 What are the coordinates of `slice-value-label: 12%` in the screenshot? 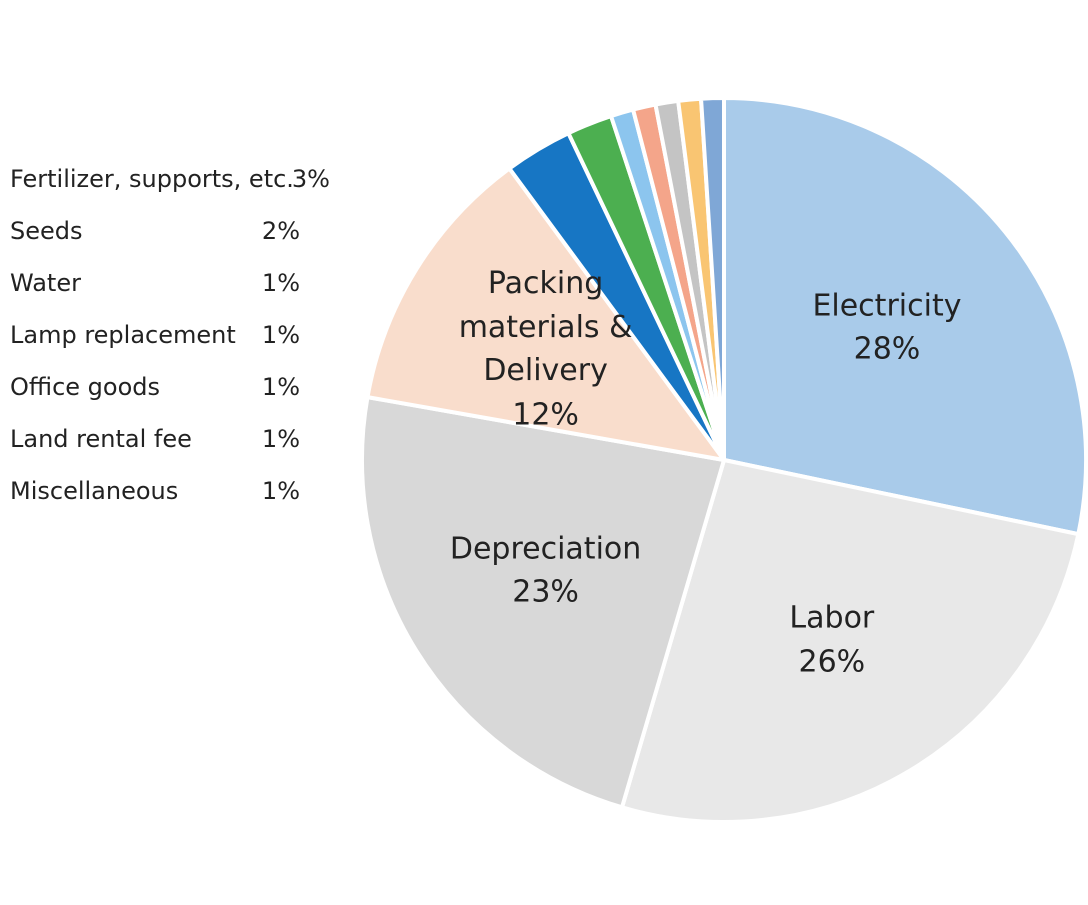 It's located at (545, 414).